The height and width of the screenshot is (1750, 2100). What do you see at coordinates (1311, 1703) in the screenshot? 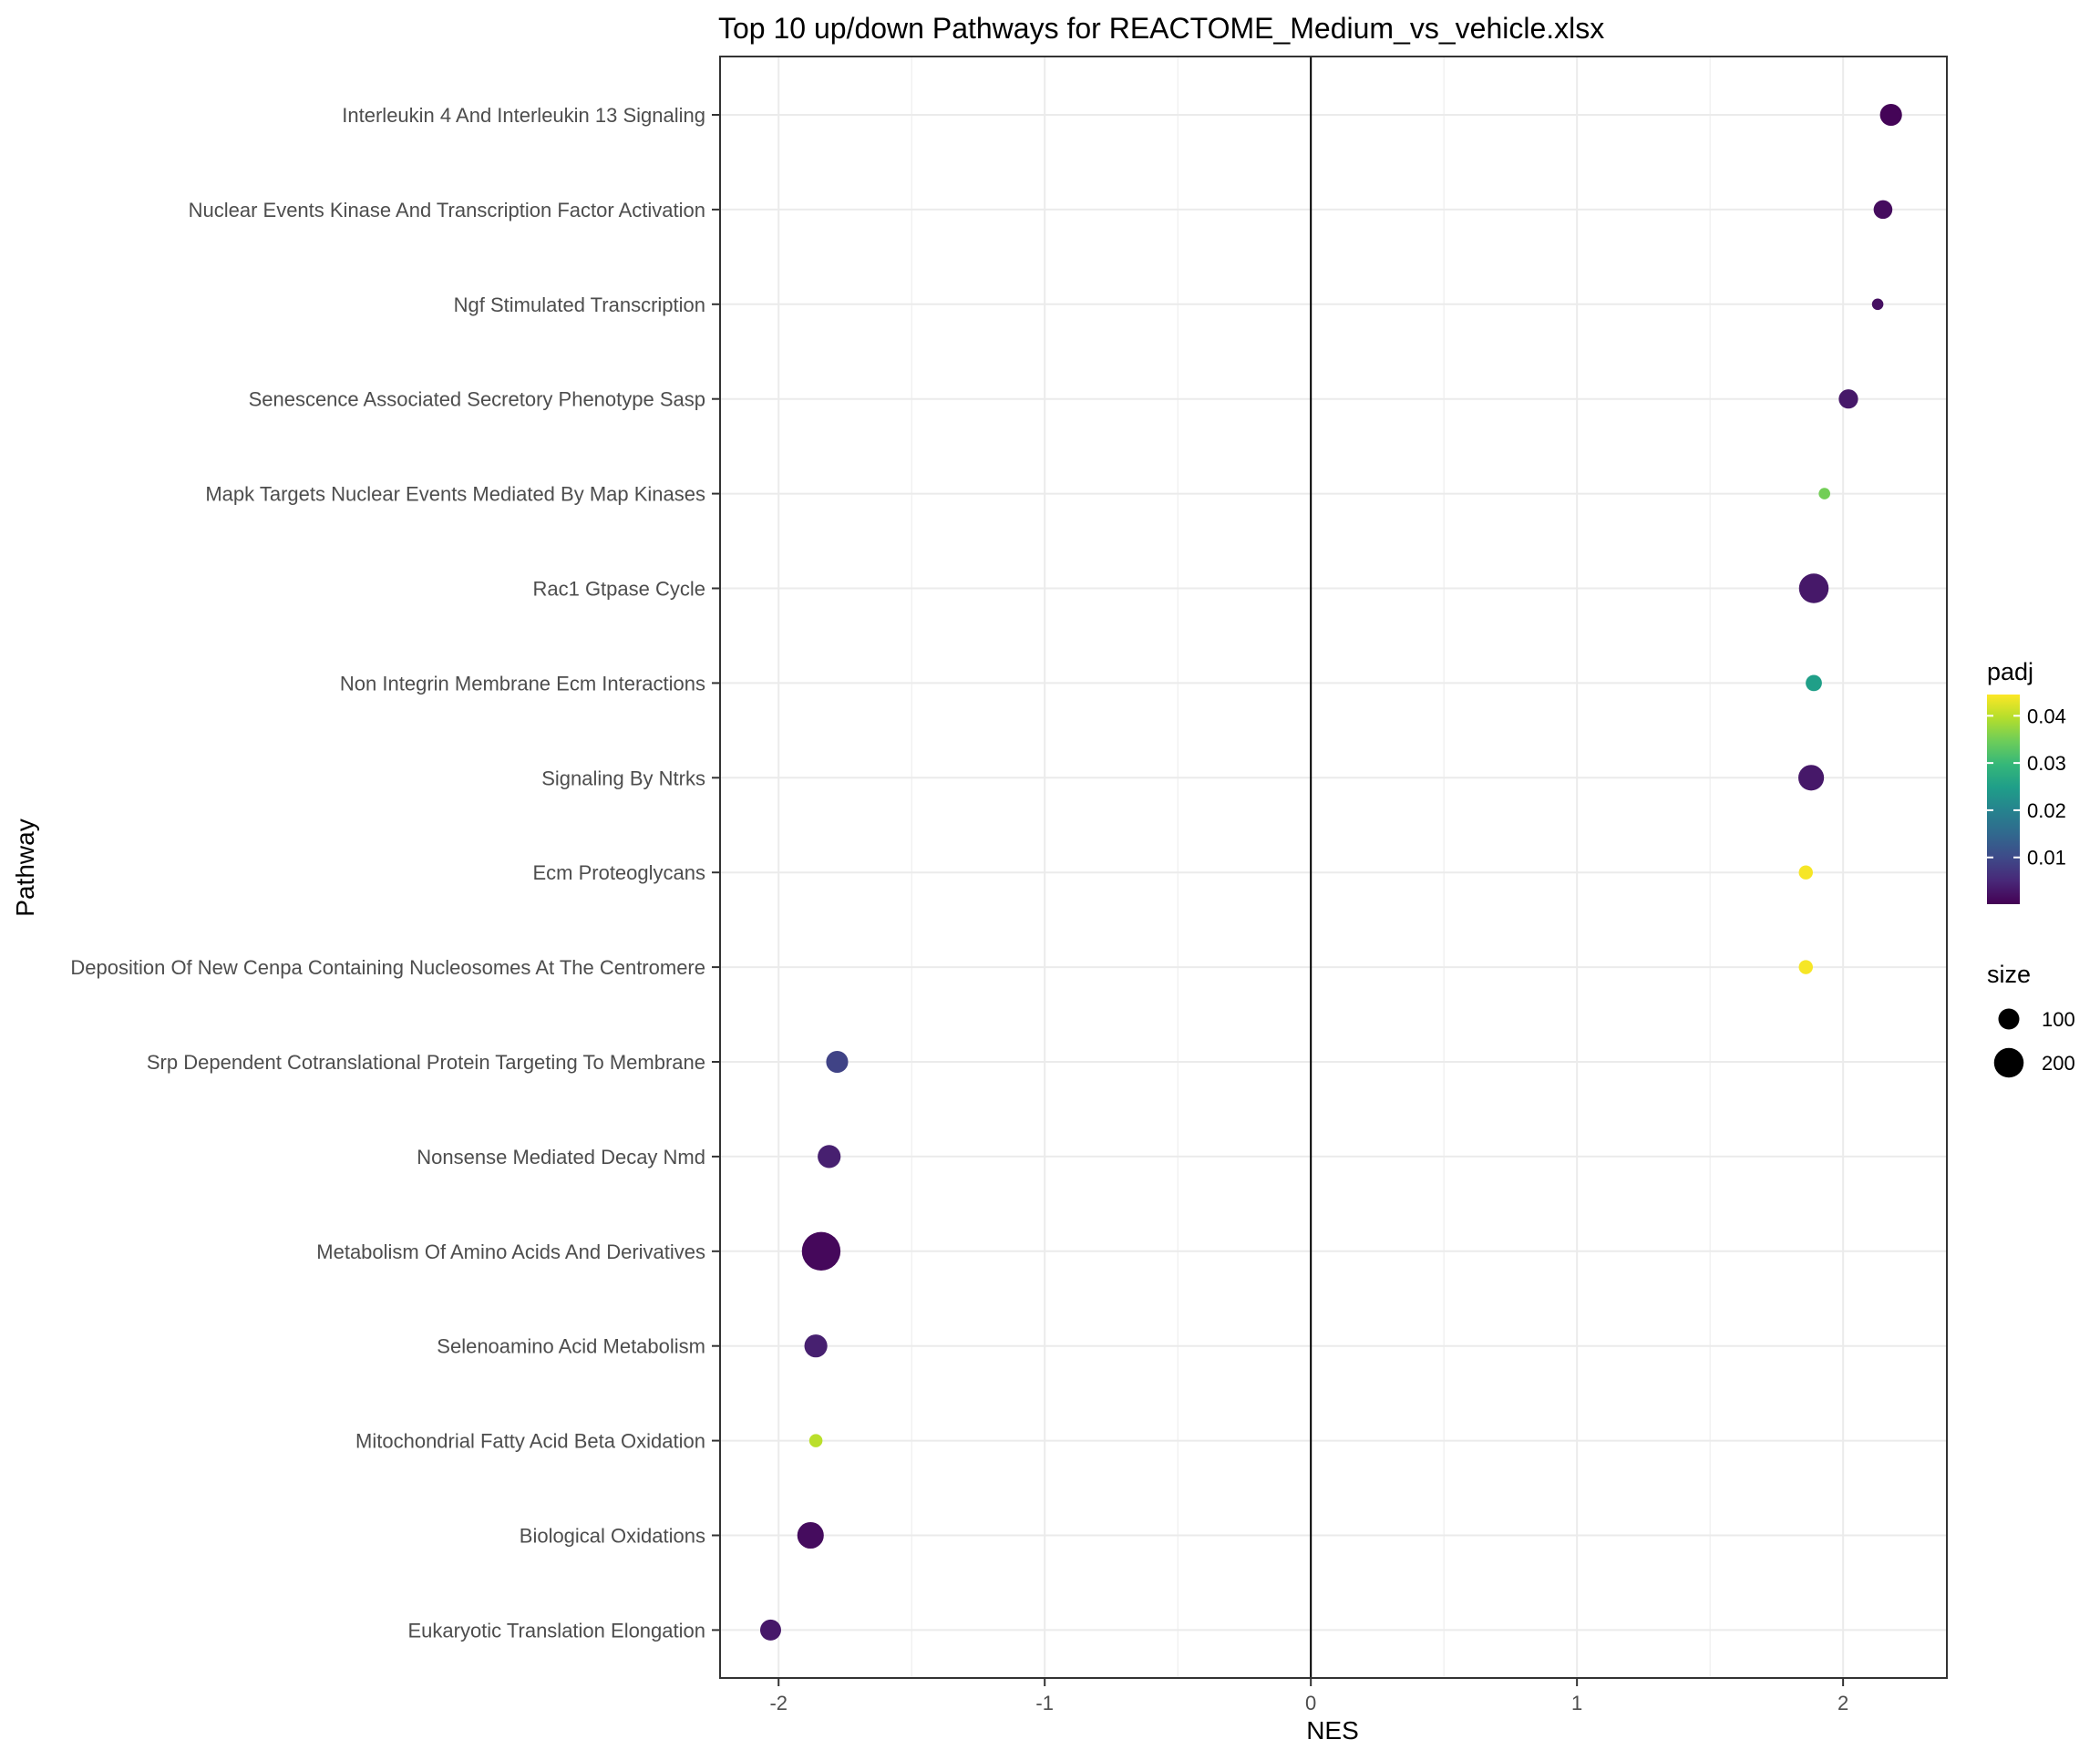
I see `x-tick-label: 0` at bounding box center [1311, 1703].